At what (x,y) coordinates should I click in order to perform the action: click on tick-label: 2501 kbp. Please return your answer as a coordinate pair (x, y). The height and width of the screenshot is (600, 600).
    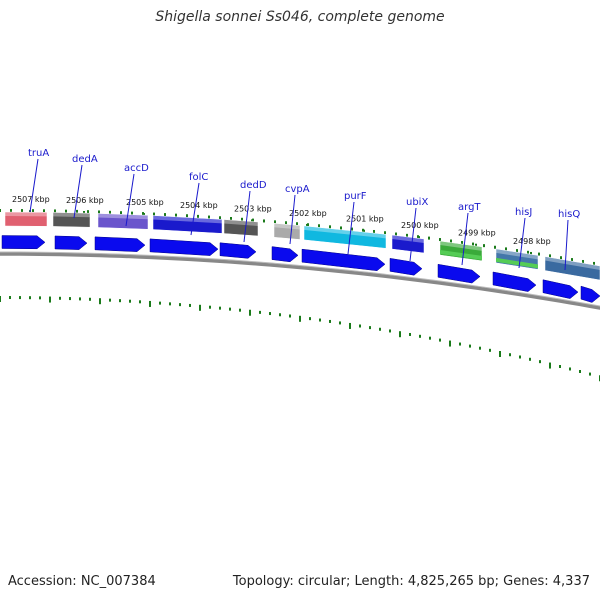
    Looking at the image, I should click on (365, 219).